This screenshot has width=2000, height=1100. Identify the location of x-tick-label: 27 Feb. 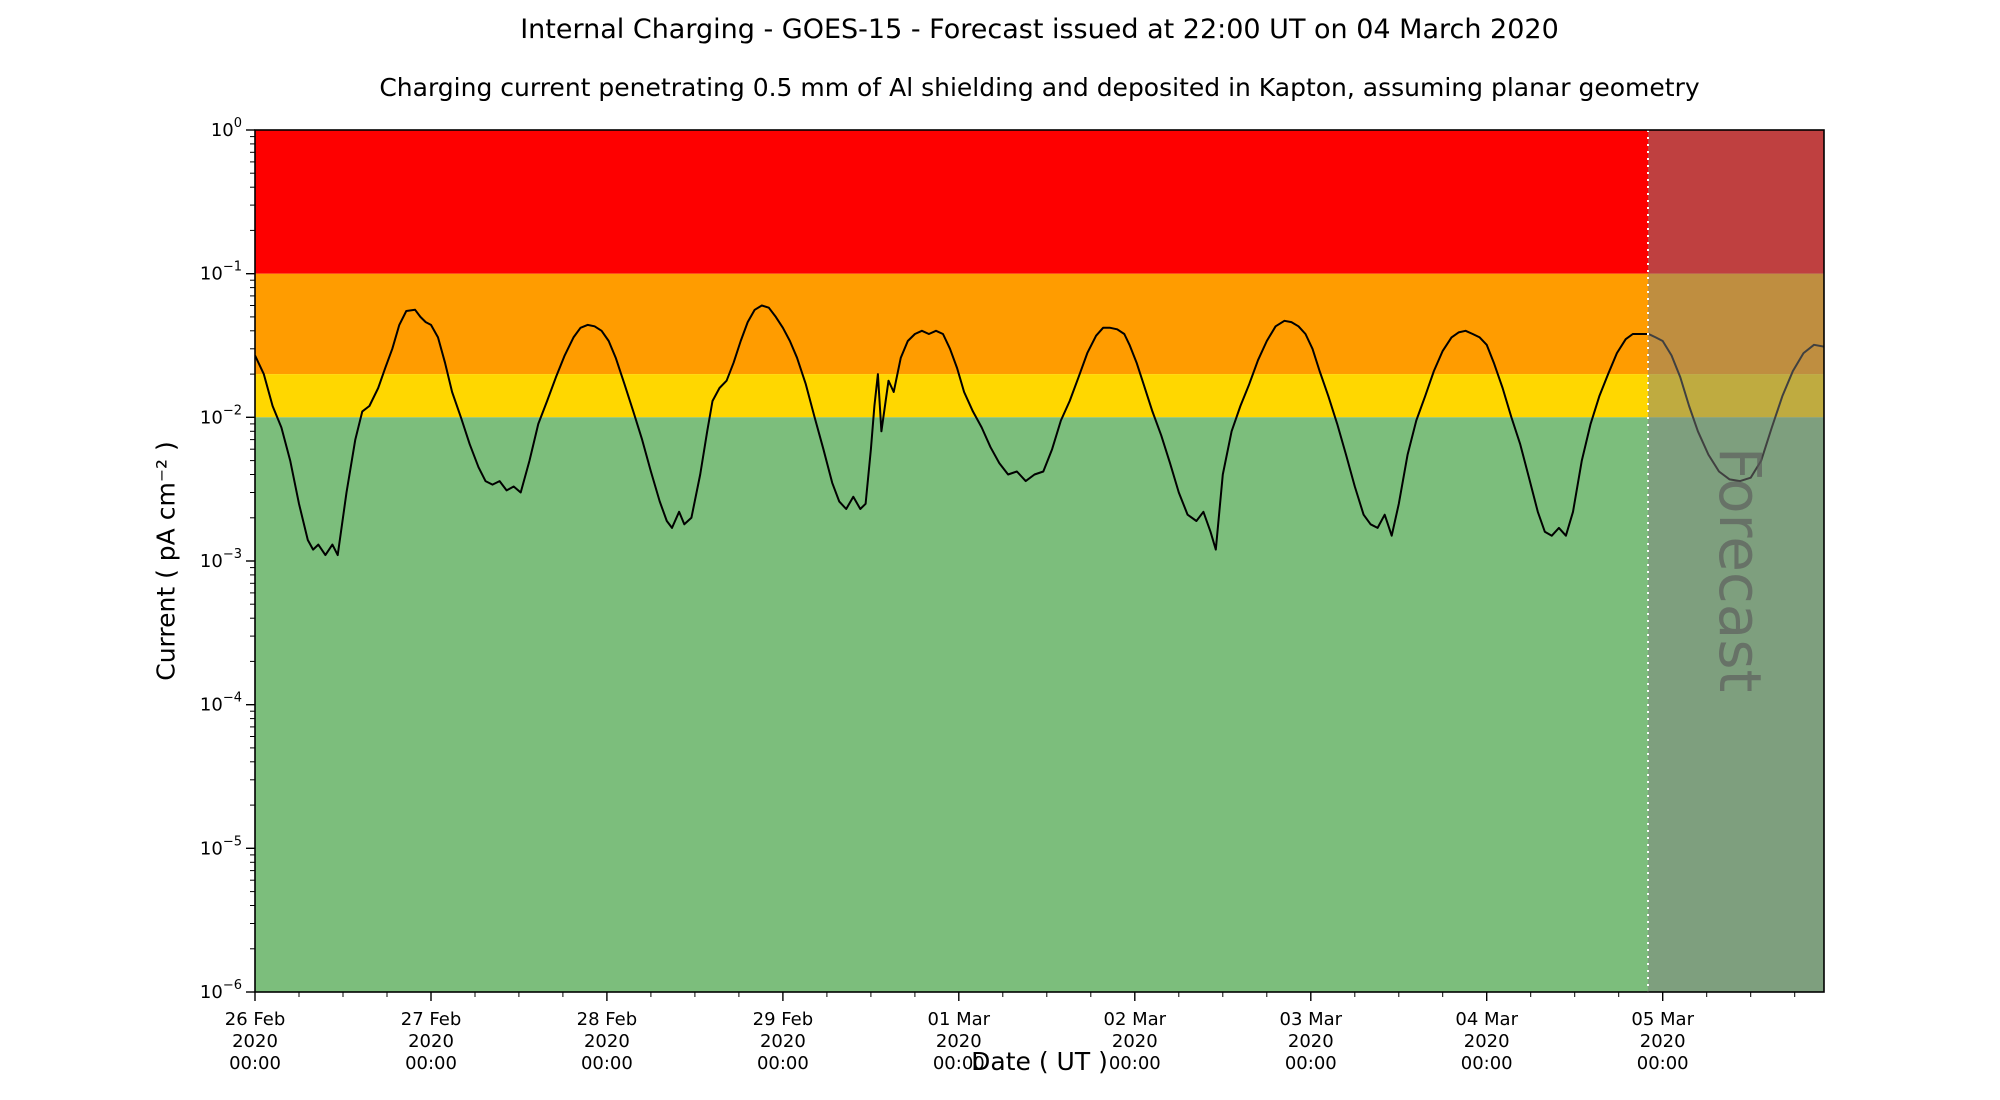
(431, 1019).